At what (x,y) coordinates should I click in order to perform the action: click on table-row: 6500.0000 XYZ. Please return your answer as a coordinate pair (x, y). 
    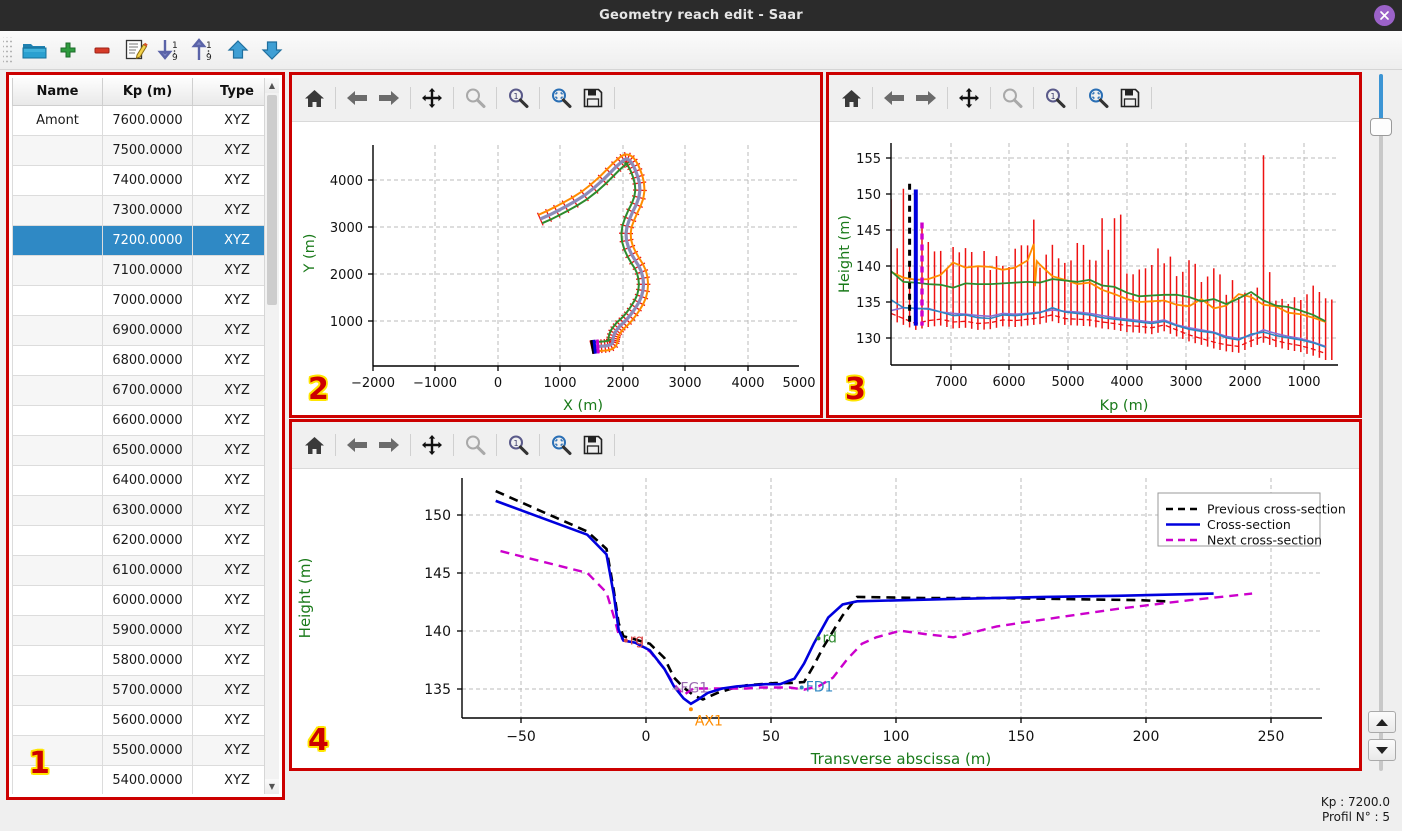
    Looking at the image, I should click on (138, 450).